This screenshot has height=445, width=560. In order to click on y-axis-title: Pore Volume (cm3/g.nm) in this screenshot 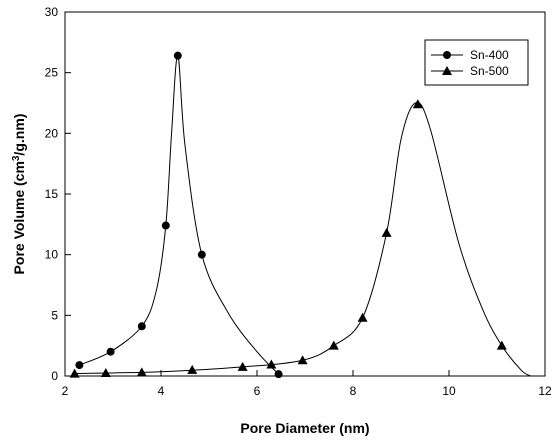, I will do `click(19, 194)`.